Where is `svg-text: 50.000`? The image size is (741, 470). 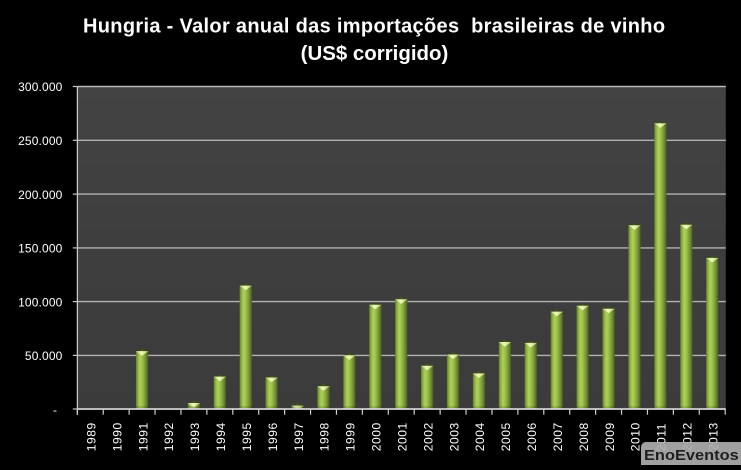
svg-text: 50.000 is located at coordinates (44, 356).